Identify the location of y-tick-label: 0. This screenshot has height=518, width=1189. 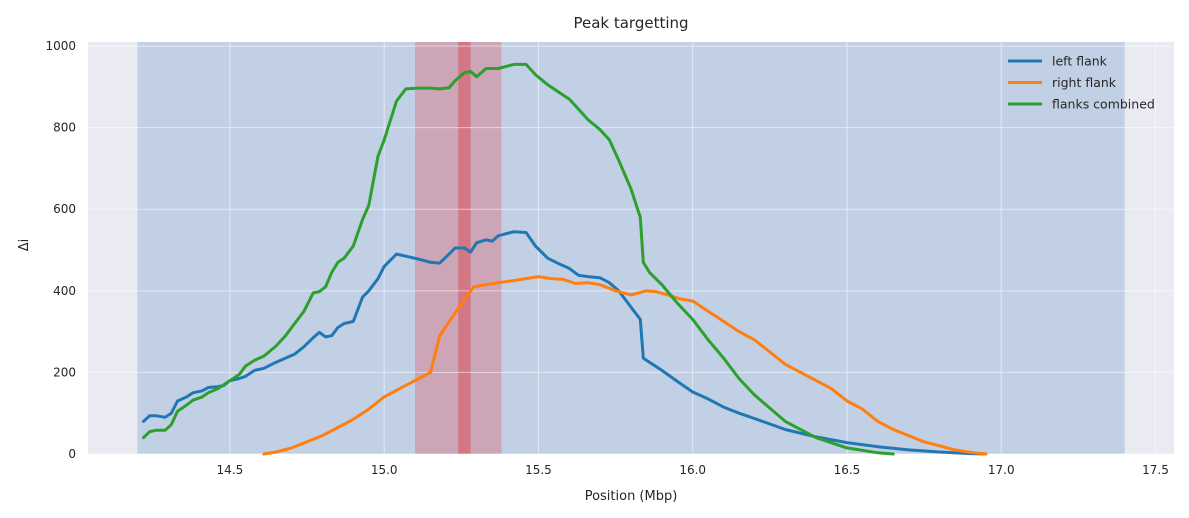
(72, 454).